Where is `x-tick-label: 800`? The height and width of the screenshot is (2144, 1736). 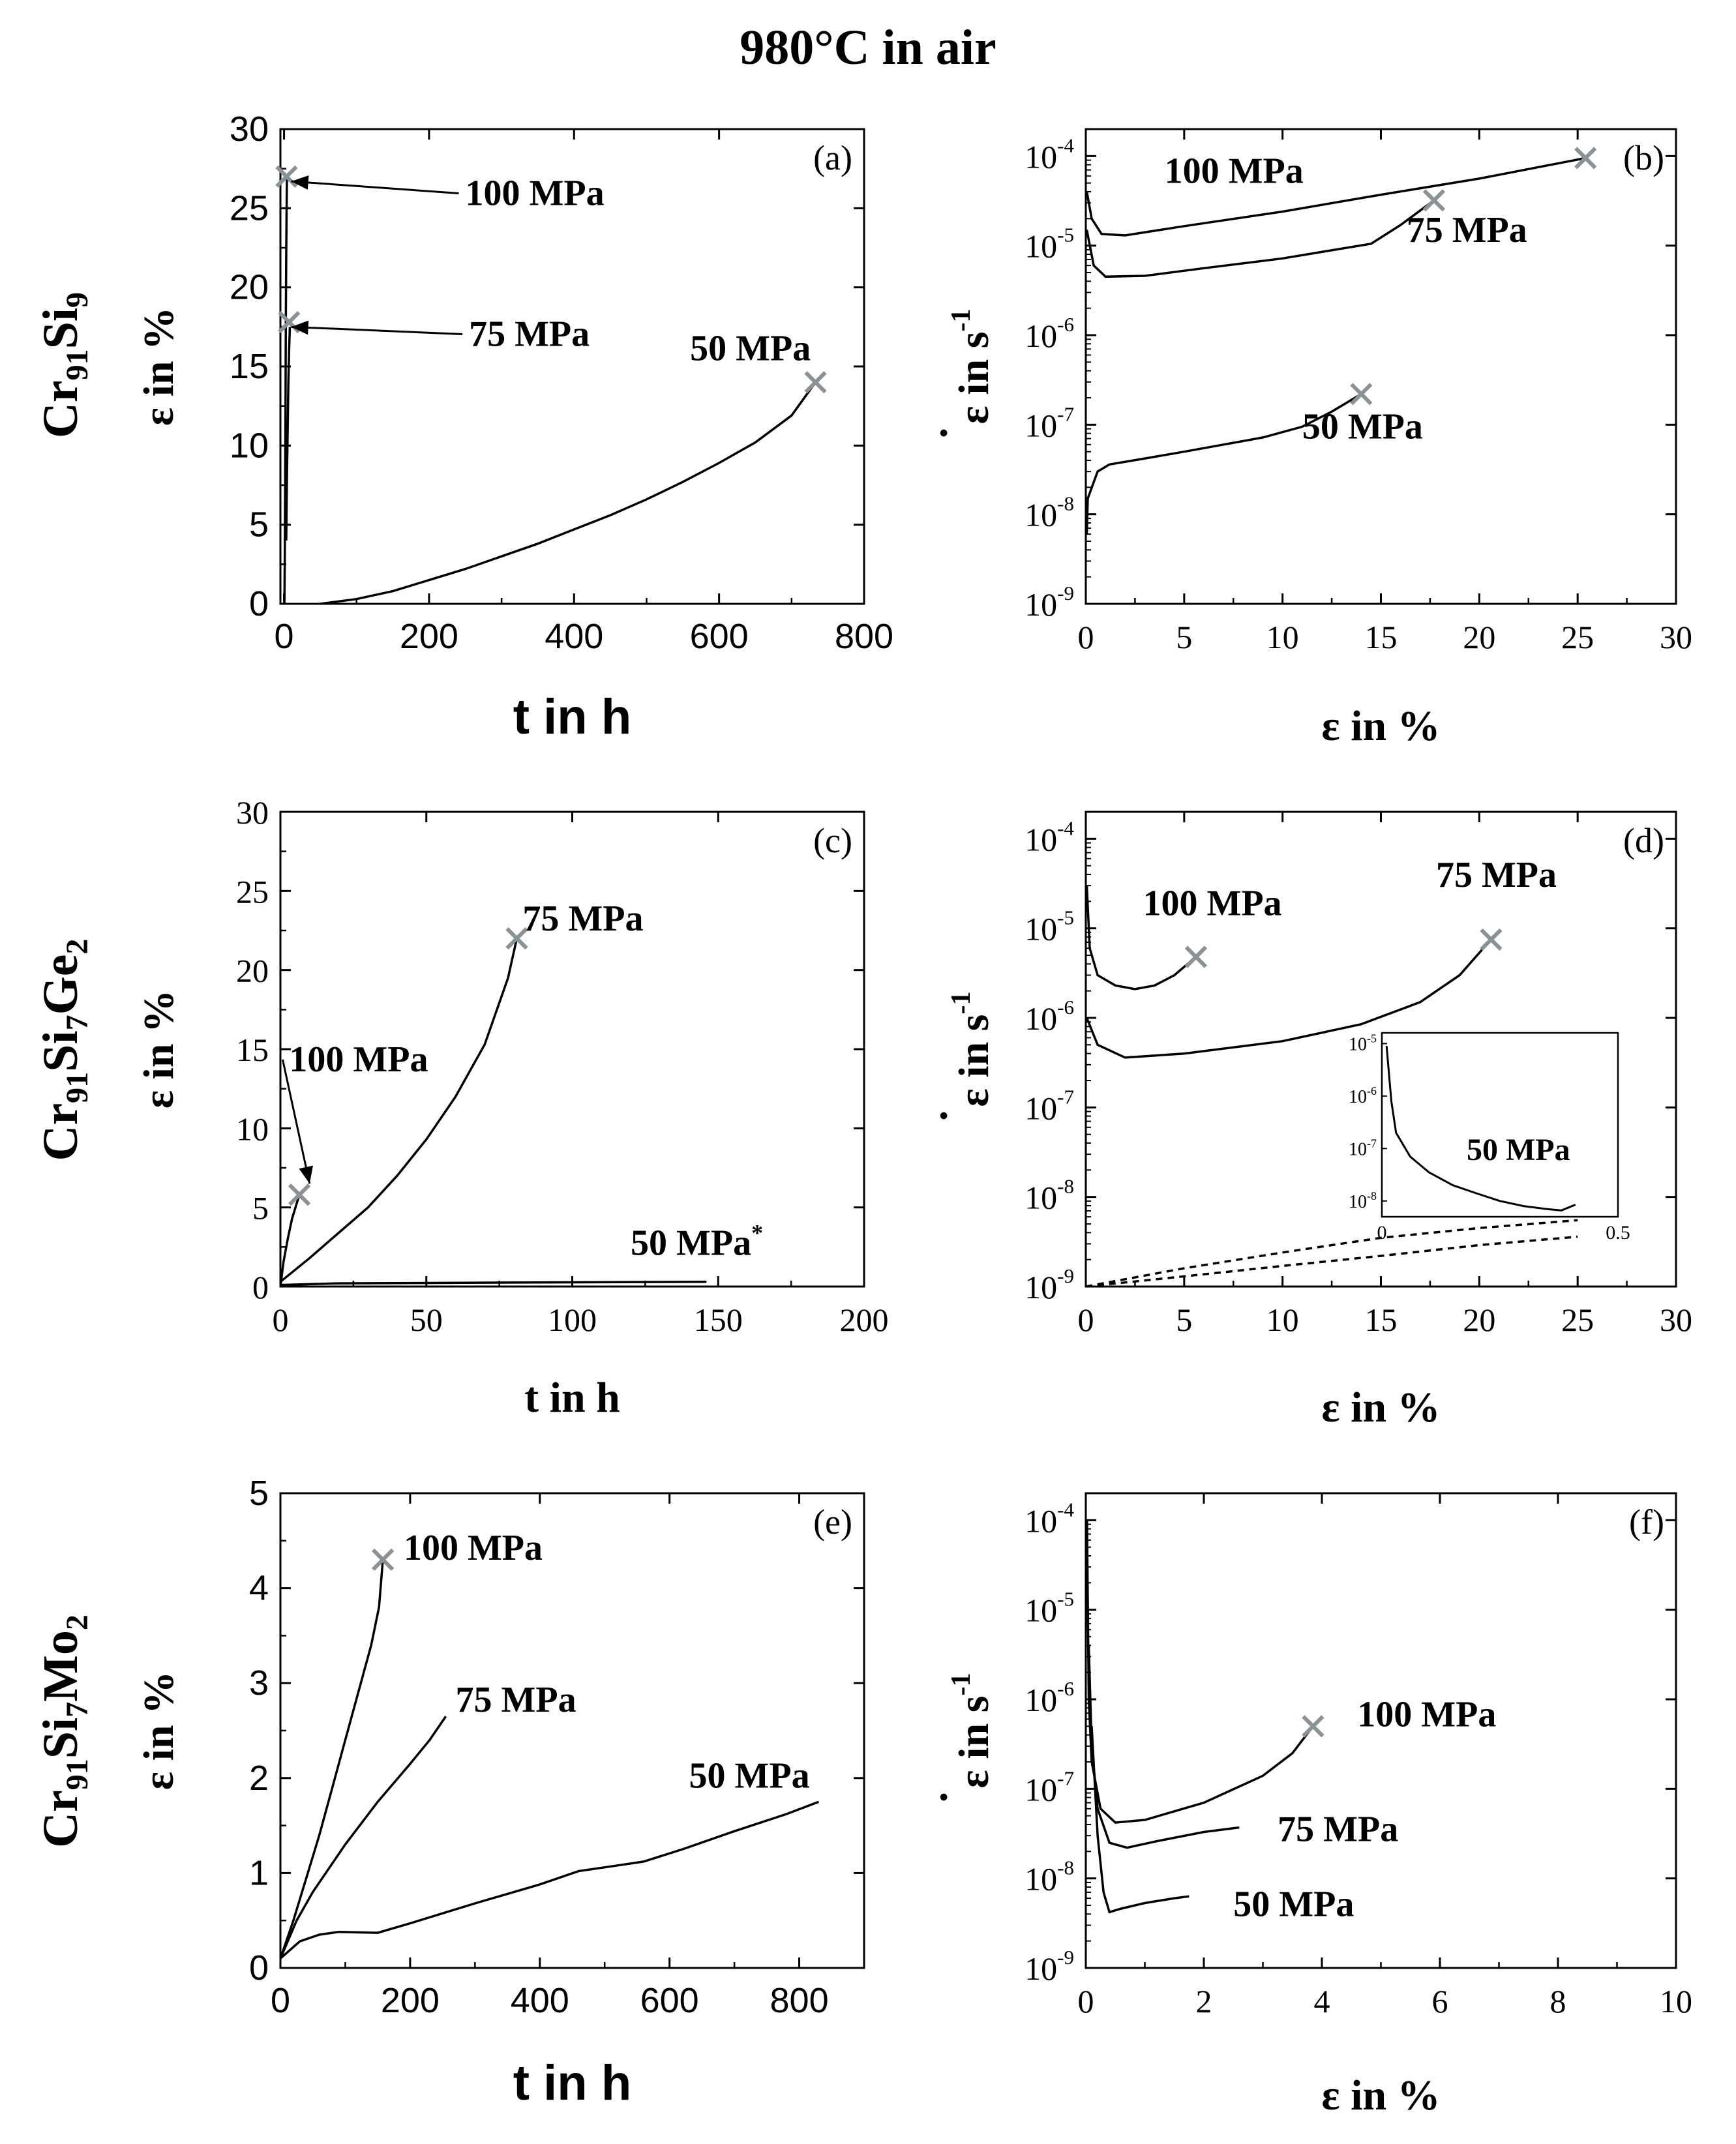
x-tick-label: 800 is located at coordinates (799, 2000).